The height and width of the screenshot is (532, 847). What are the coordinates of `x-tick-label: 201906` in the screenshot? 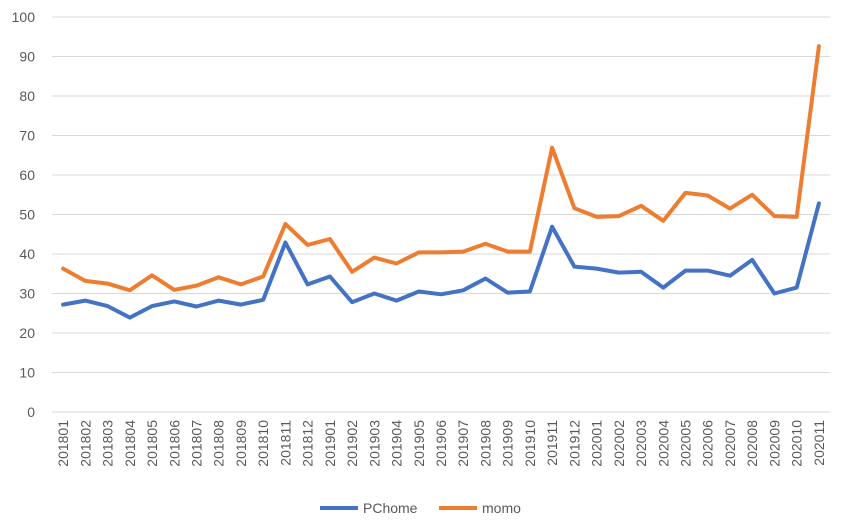 It's located at (441, 443).